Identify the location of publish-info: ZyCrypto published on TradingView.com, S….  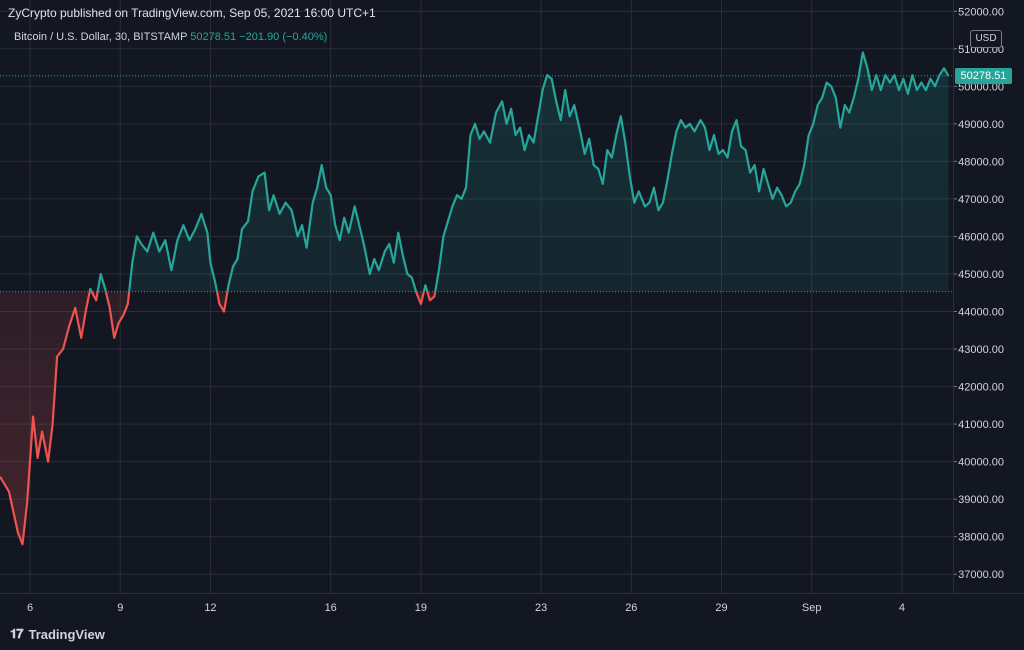
(192, 13).